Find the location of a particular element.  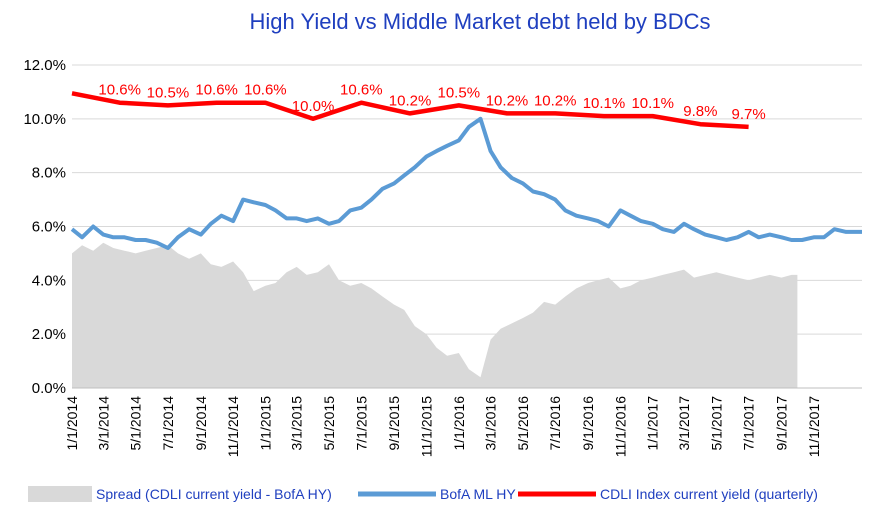

x-tick-label: 1/1/2014 is located at coordinates (72, 423).